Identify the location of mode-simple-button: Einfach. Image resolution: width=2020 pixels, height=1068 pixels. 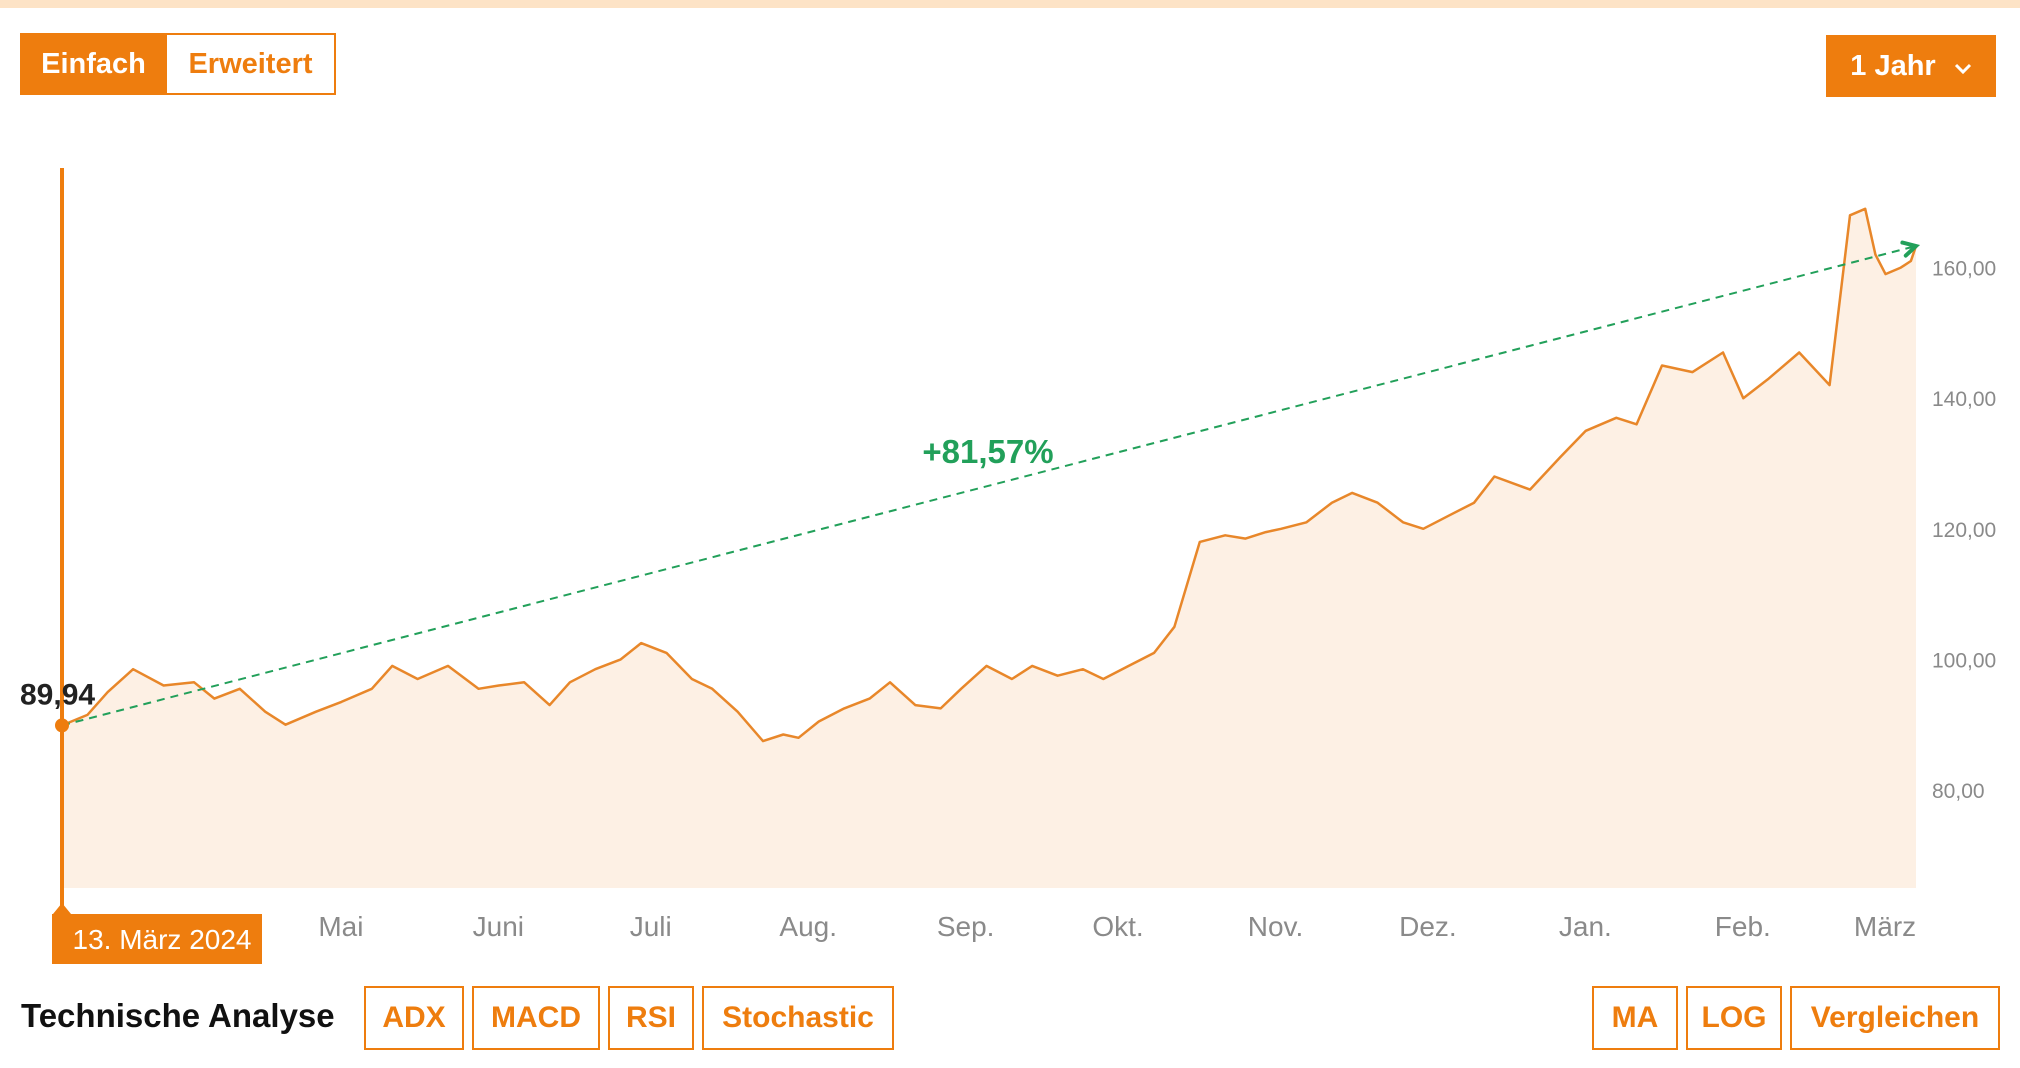
(93, 64).